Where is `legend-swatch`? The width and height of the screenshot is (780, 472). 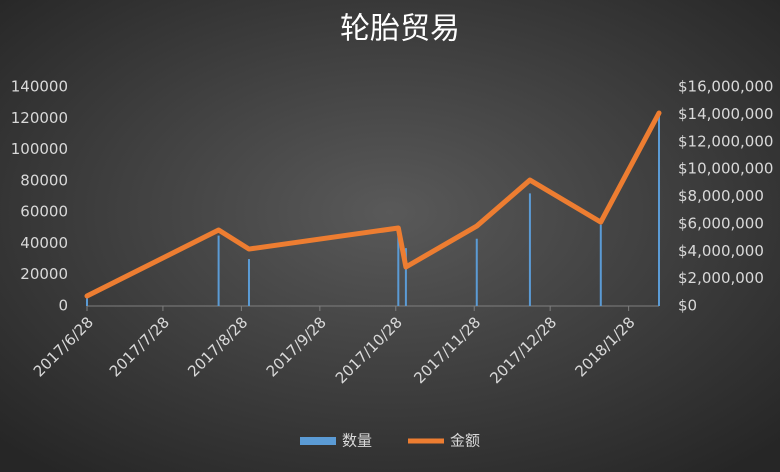 legend-swatch is located at coordinates (318, 441).